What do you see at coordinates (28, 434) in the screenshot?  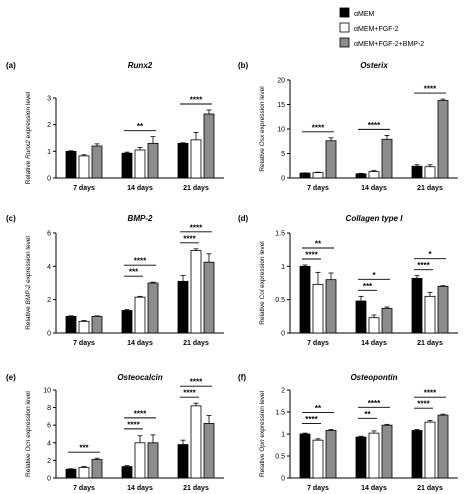 I see `y-axis-label: Relative Ocn expression level` at bounding box center [28, 434].